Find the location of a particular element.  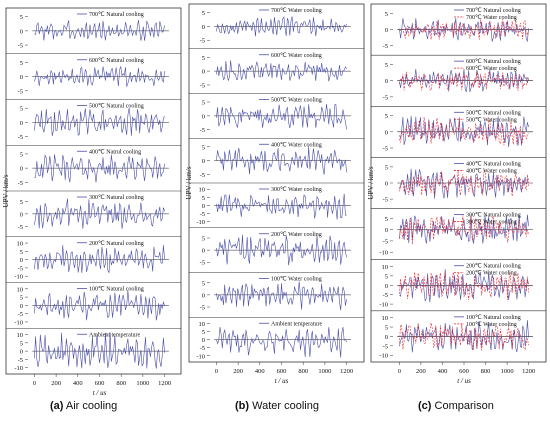

x-tick-label: 1200 is located at coordinates (164, 383).